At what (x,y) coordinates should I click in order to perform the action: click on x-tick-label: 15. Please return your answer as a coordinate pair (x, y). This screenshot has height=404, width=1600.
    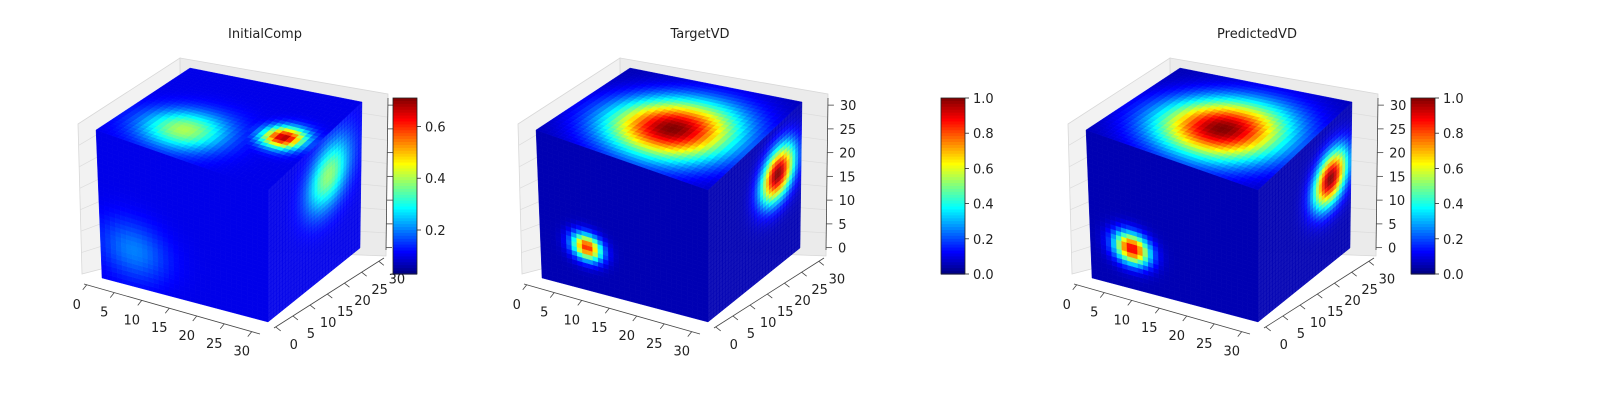
    Looking at the image, I should click on (159, 328).